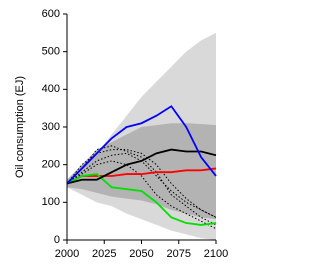 This screenshot has width=320, height=270. Describe the element at coordinates (141, 254) in the screenshot. I see `x-tick-label: 2050` at that location.